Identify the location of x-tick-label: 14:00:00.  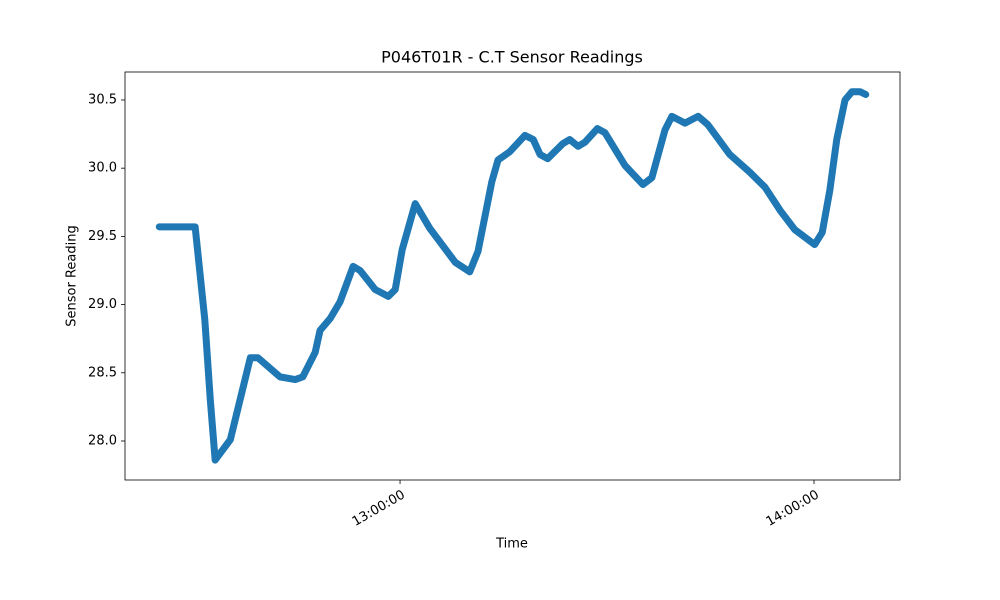
(793, 509).